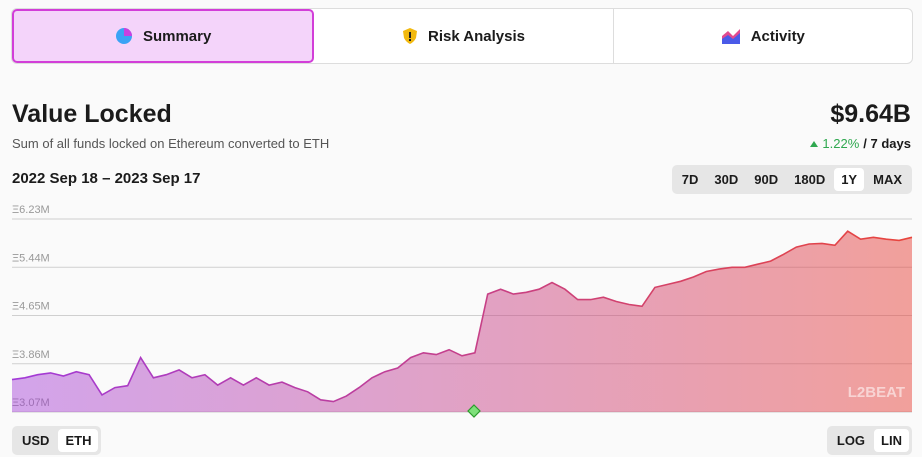 This screenshot has width=922, height=457. Describe the element at coordinates (31, 210) in the screenshot. I see `y-tick-label: Ξ6.23M` at that location.